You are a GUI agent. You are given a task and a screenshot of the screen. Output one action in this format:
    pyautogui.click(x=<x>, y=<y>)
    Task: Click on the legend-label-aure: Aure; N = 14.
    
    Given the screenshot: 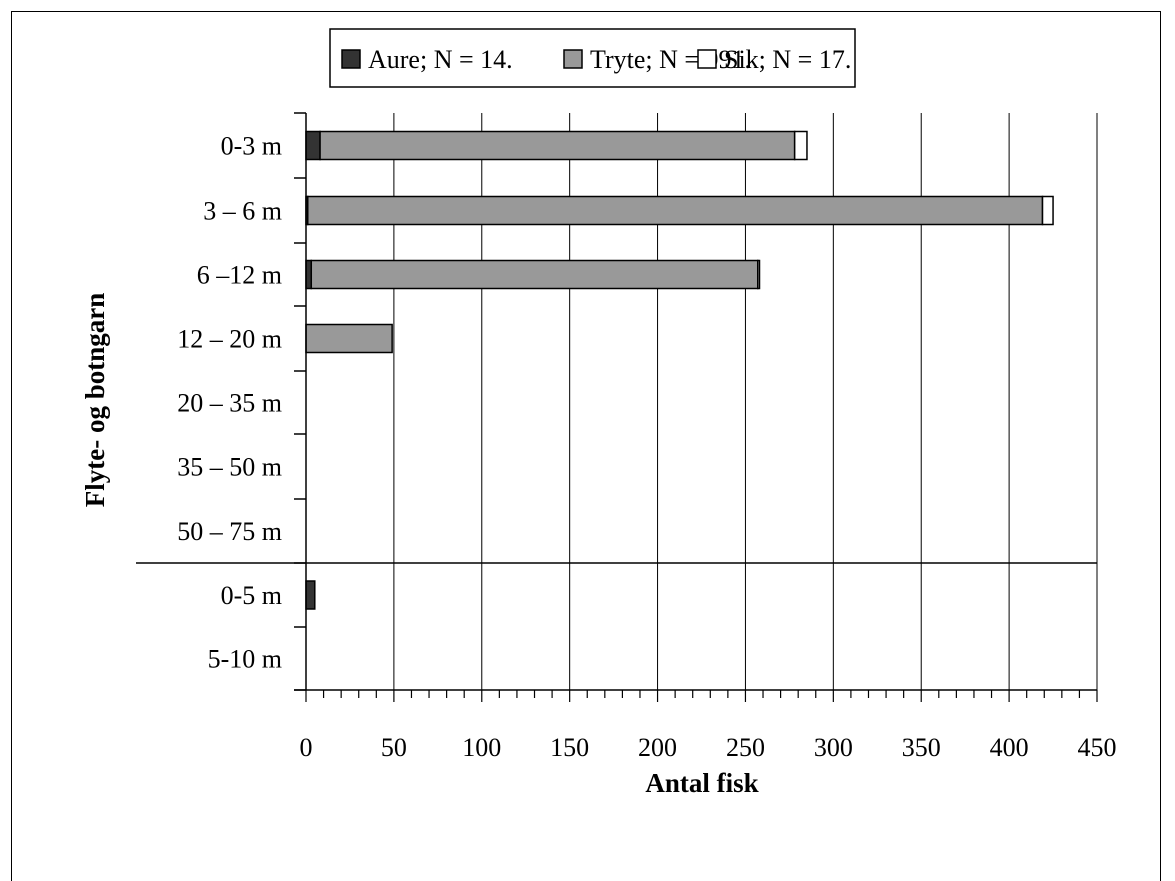 What is the action you would take?
    pyautogui.click(x=440, y=59)
    